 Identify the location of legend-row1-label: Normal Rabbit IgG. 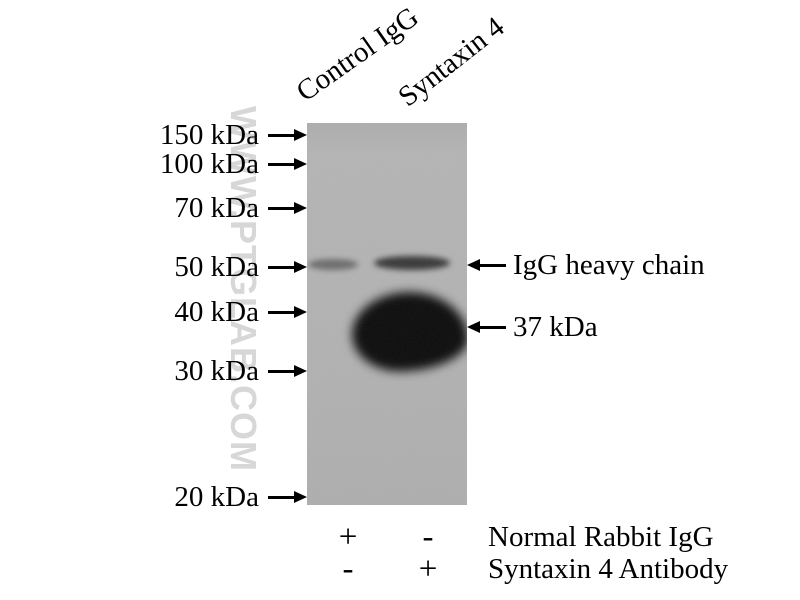
(601, 537).